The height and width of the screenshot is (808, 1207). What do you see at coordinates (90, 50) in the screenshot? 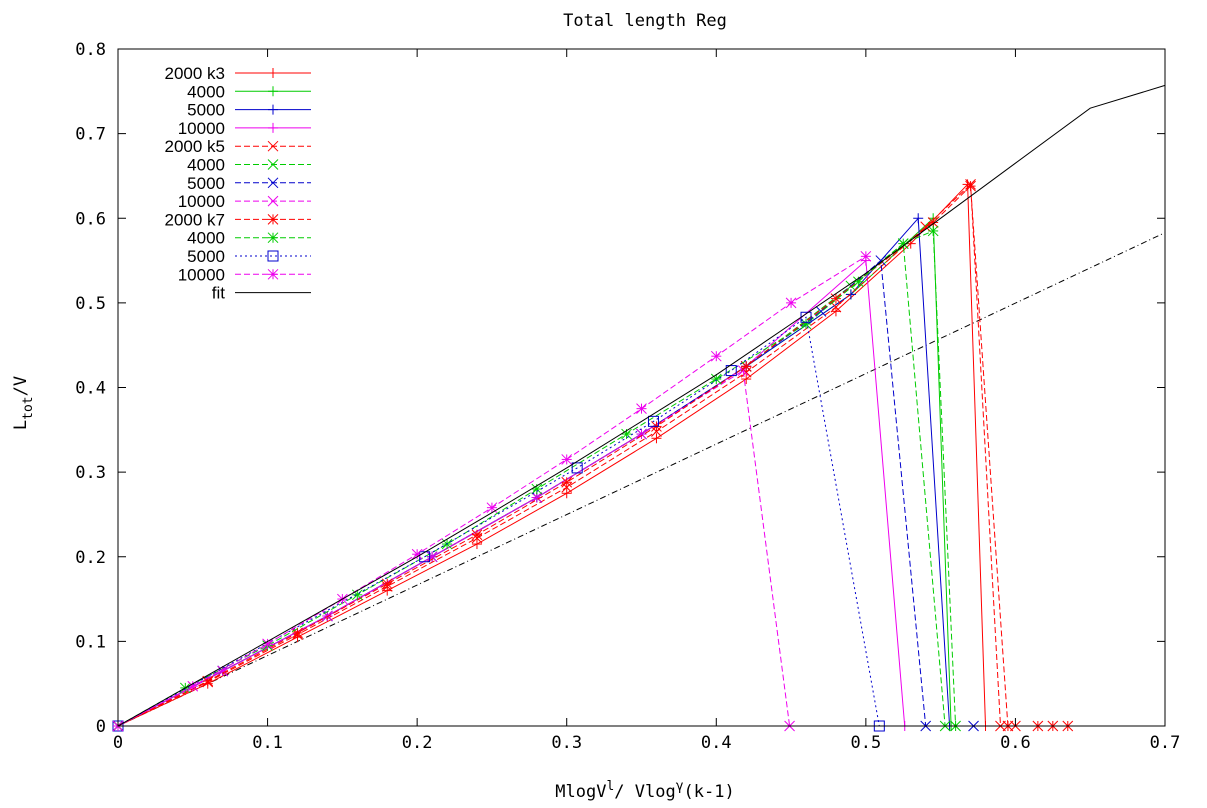
I see `y-tick-label: 0.8` at bounding box center [90, 50].